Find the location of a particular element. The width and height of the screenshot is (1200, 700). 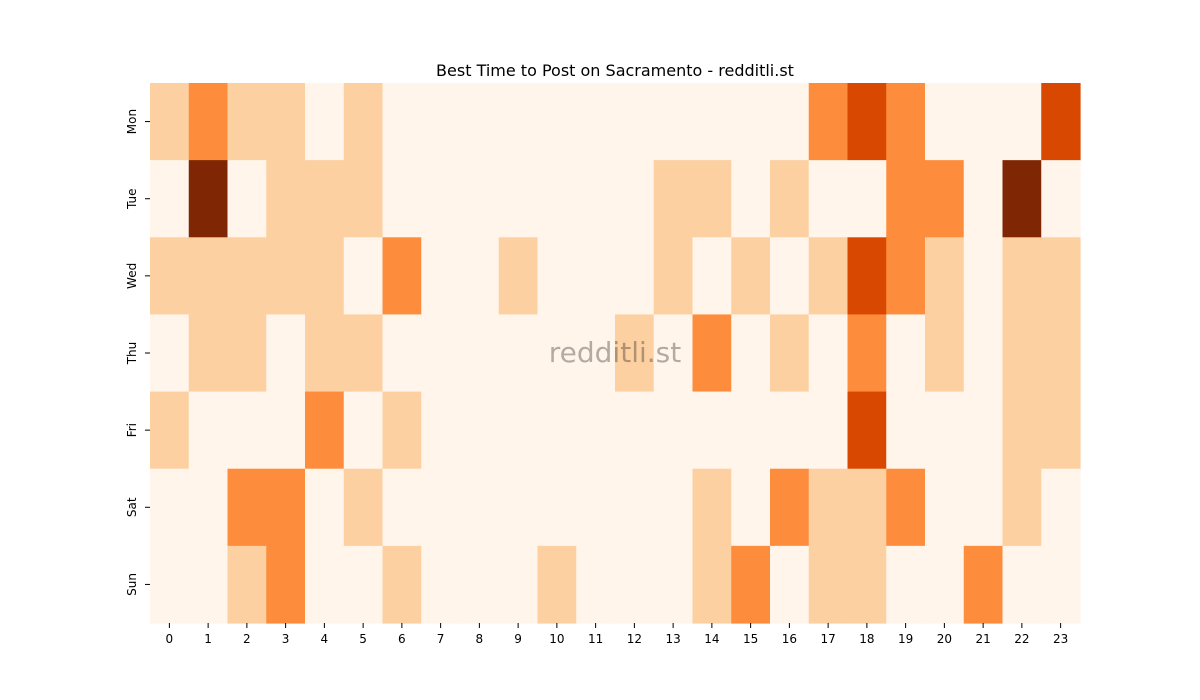

x-tick-label: 22 is located at coordinates (1021, 639).